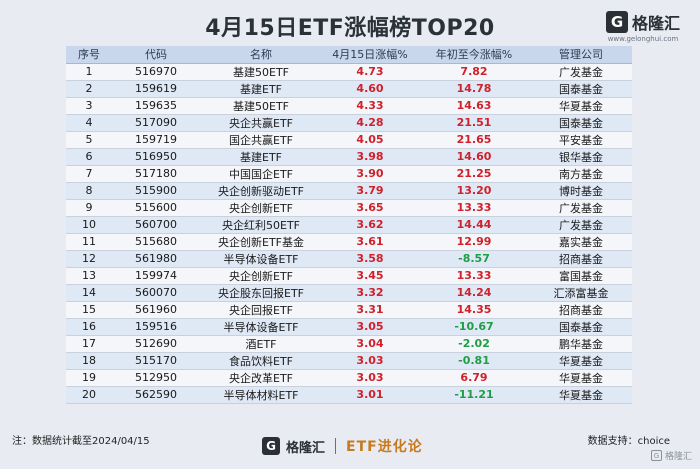 The image size is (700, 469). Describe the element at coordinates (261, 191) in the screenshot. I see `row-name: 央企创新驱动ETF` at that location.